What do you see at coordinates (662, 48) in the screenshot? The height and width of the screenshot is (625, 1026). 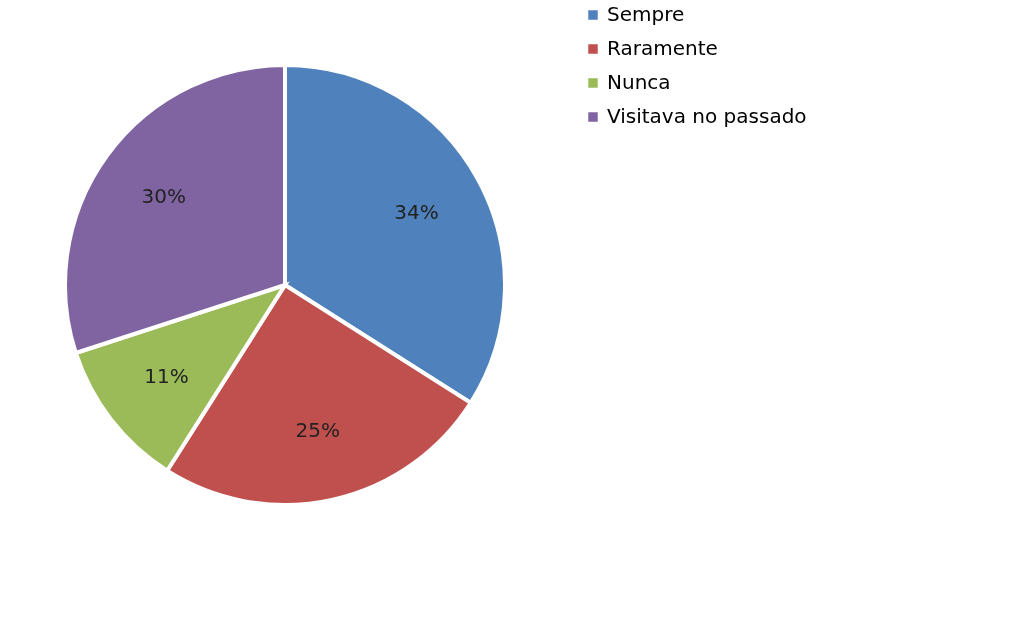 I see `legend-label: Raramente` at bounding box center [662, 48].